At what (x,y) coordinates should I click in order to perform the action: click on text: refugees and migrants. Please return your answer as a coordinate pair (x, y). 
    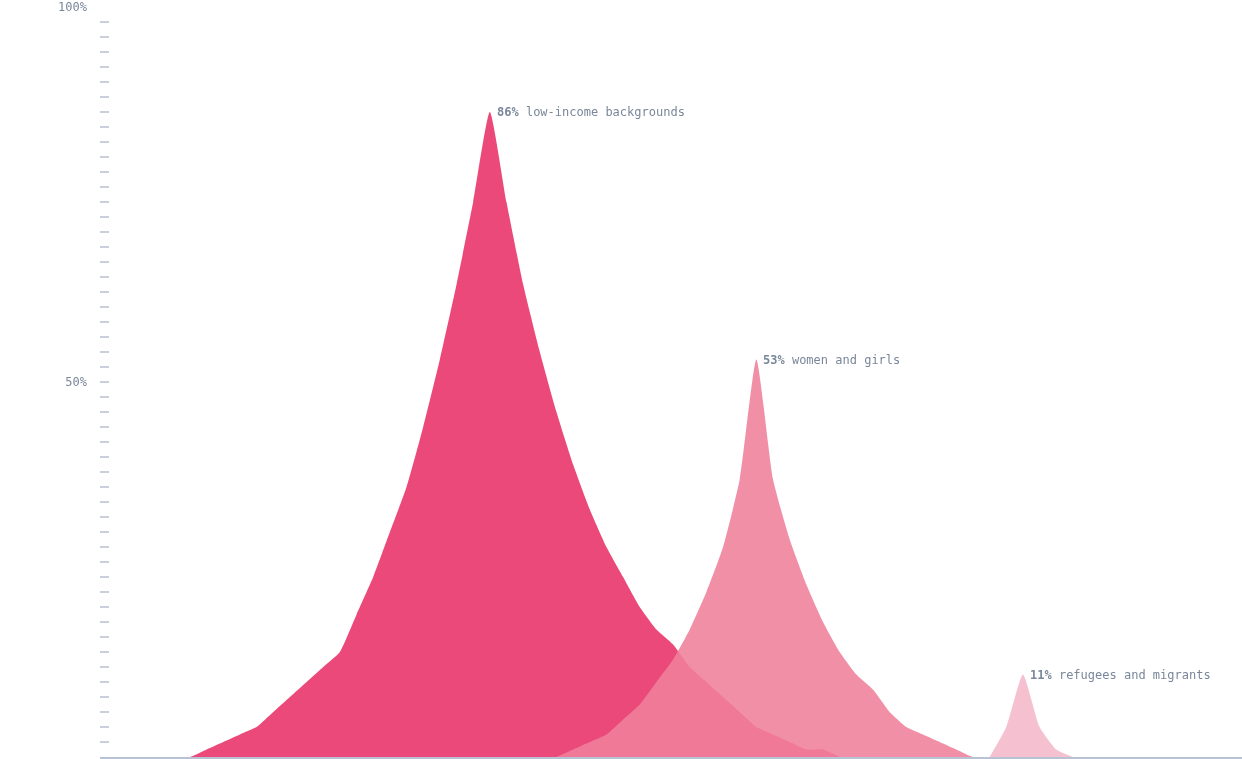
    Looking at the image, I should click on (1134, 675).